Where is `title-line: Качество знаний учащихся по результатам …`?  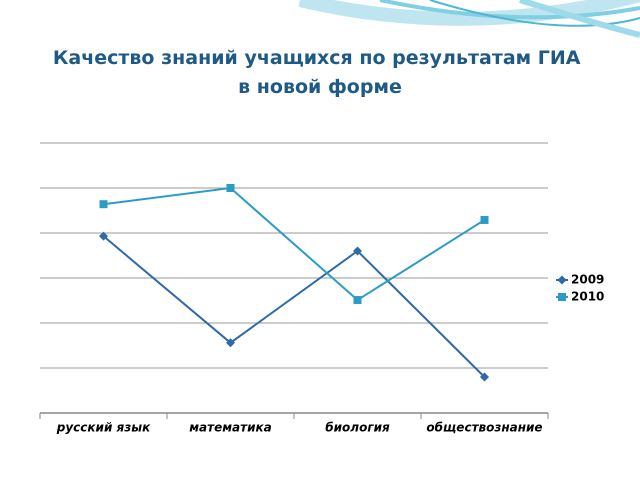 title-line: Качество знаний учащихся по результатам … is located at coordinates (317, 58).